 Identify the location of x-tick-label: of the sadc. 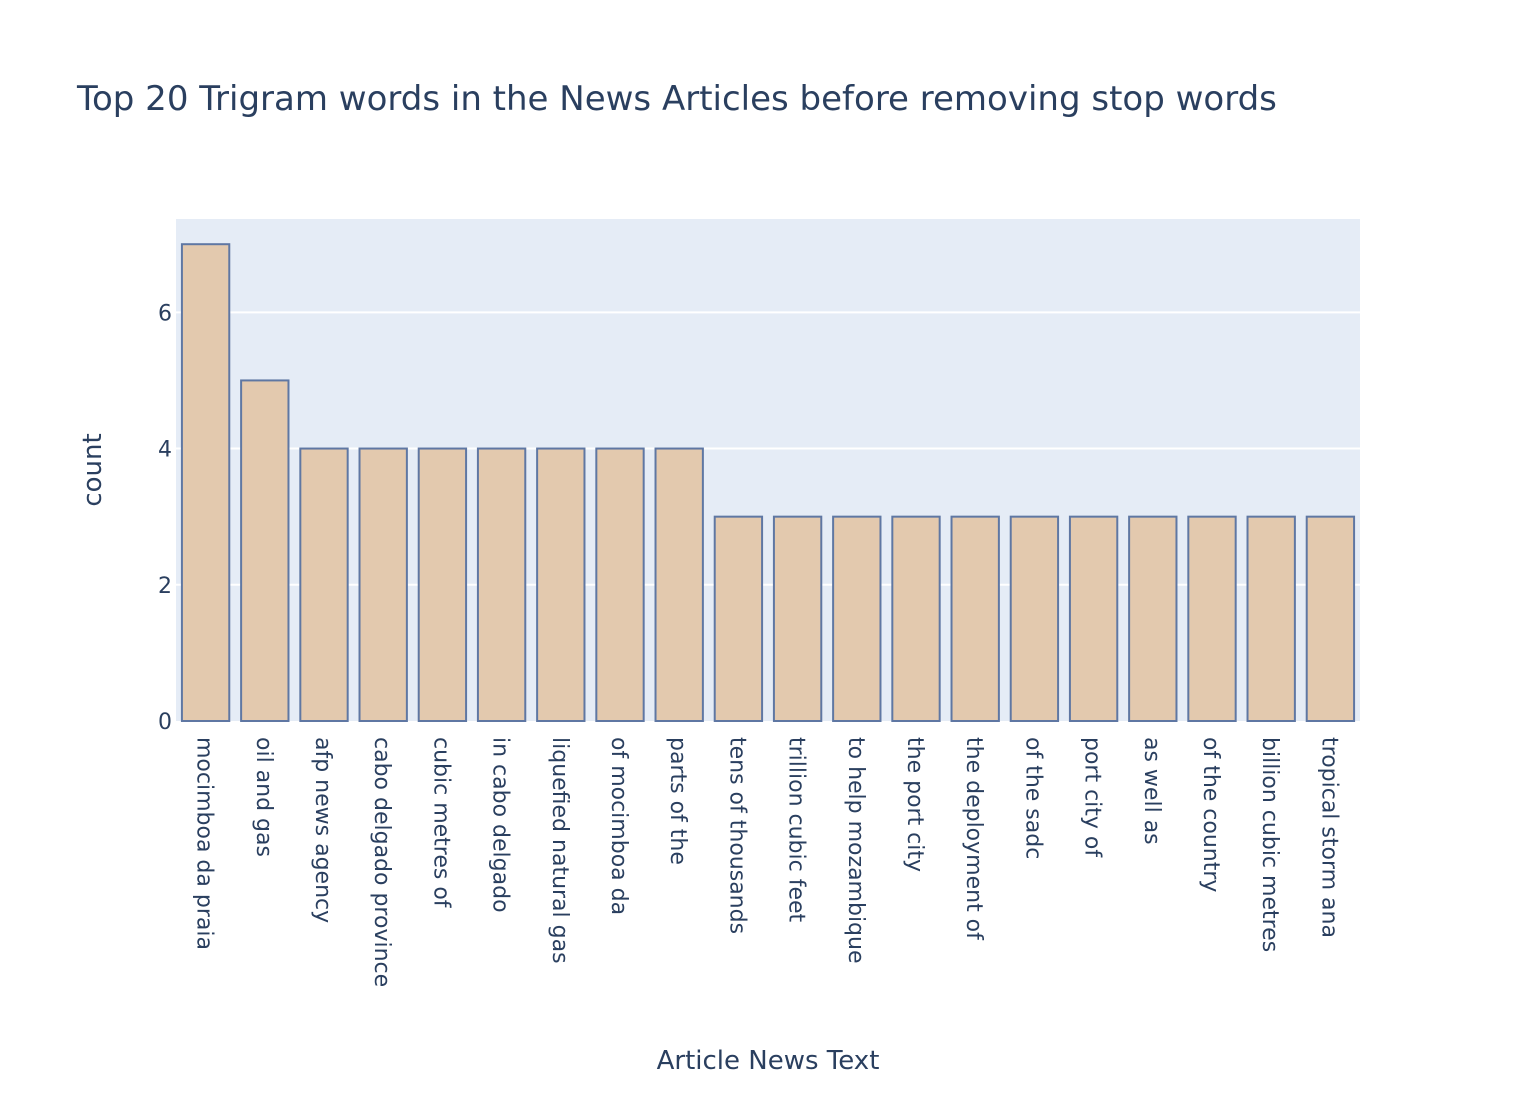
(1032, 798).